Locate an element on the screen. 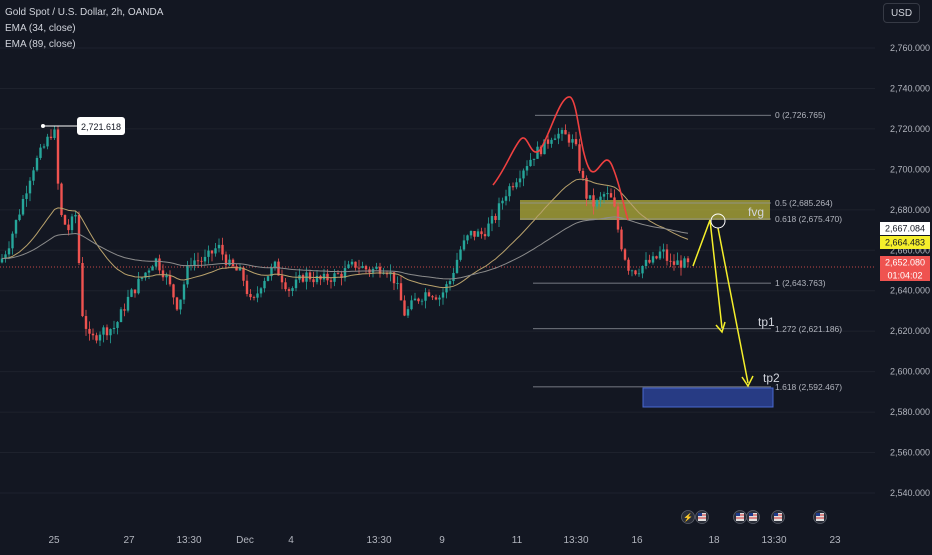  ema-89-legend: EMA (89, close) is located at coordinates (40, 44).